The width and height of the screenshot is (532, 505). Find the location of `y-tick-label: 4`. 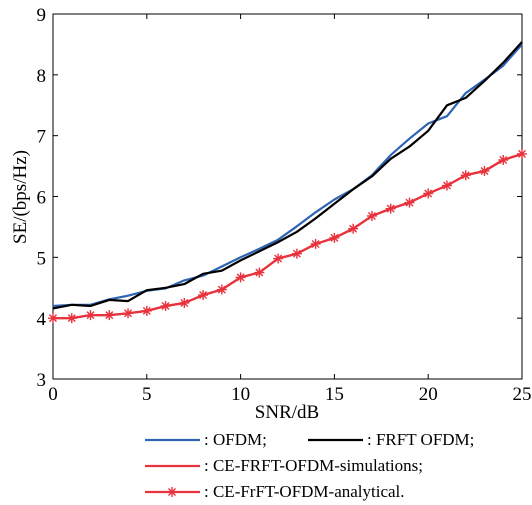

y-tick-label: 4 is located at coordinates (42, 319).